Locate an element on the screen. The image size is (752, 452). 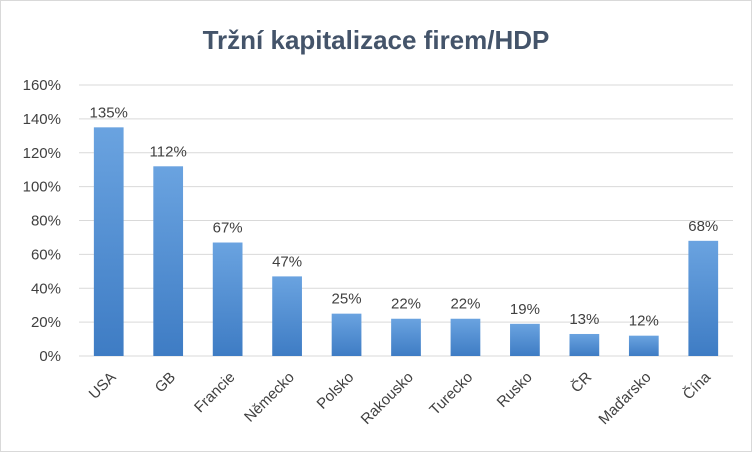
x-tick-label: Turecko is located at coordinates (451, 394).